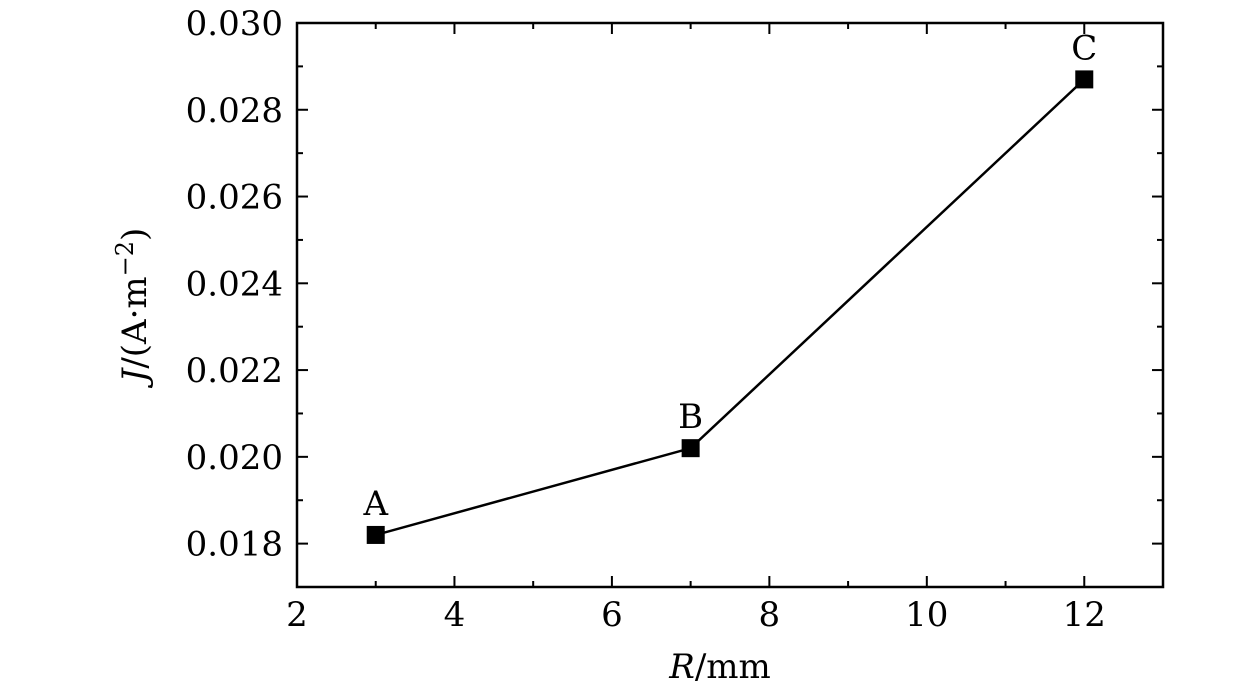 This screenshot has width=1260, height=693. I want to click on x-axis-unit: /mm, so click(733, 667).